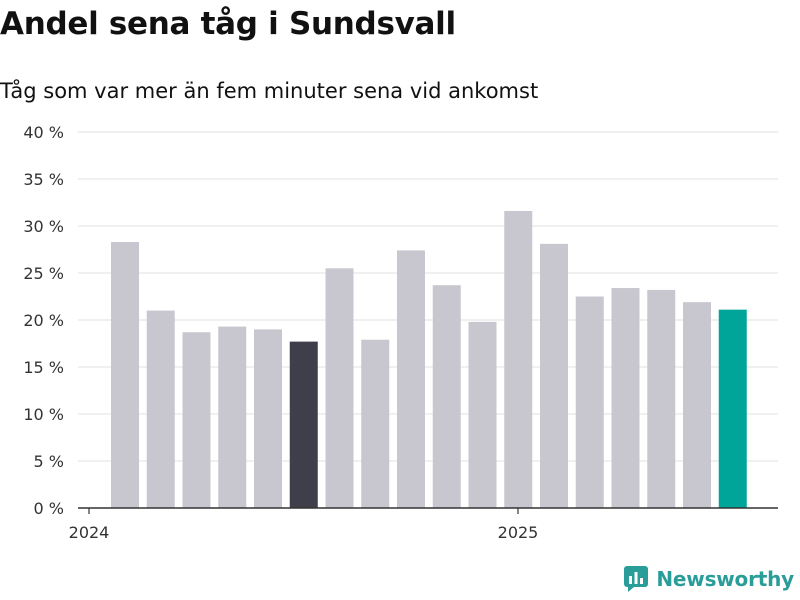 The height and width of the screenshot is (600, 800). What do you see at coordinates (49, 508) in the screenshot?
I see `y-tick-label: 0 %` at bounding box center [49, 508].